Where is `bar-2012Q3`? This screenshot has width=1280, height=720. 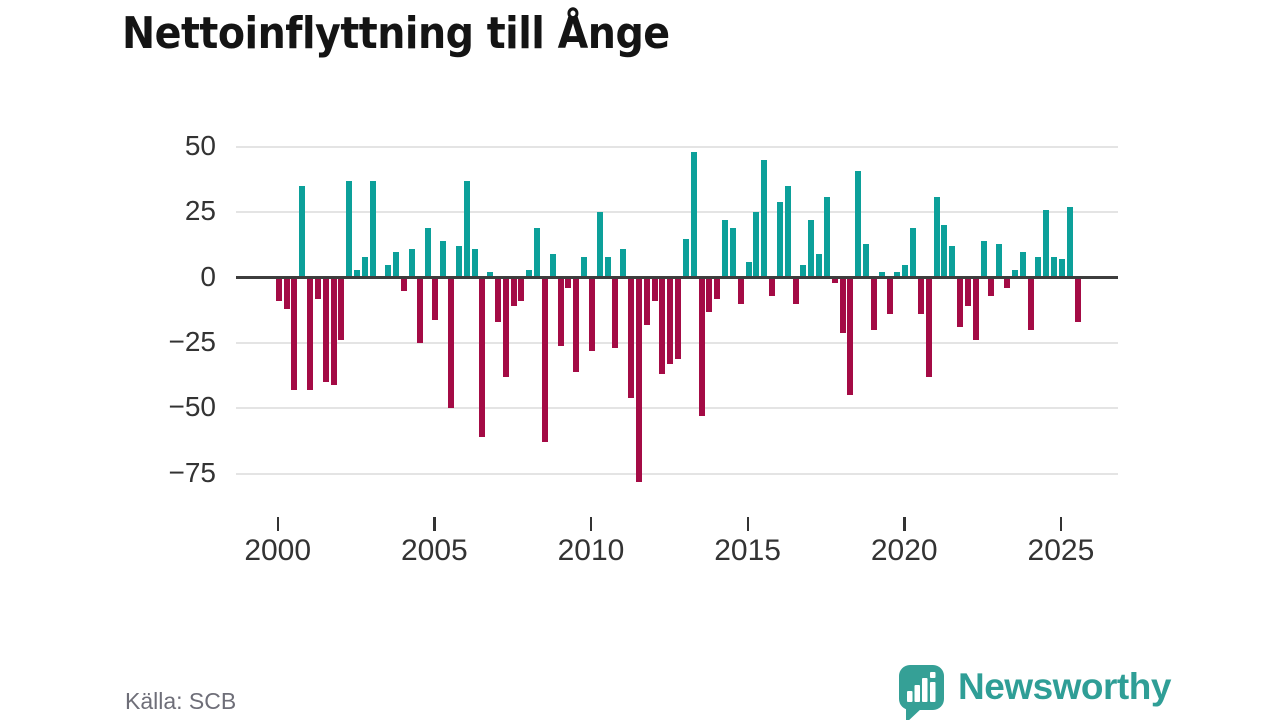
bar-2012Q3 is located at coordinates (670, 320).